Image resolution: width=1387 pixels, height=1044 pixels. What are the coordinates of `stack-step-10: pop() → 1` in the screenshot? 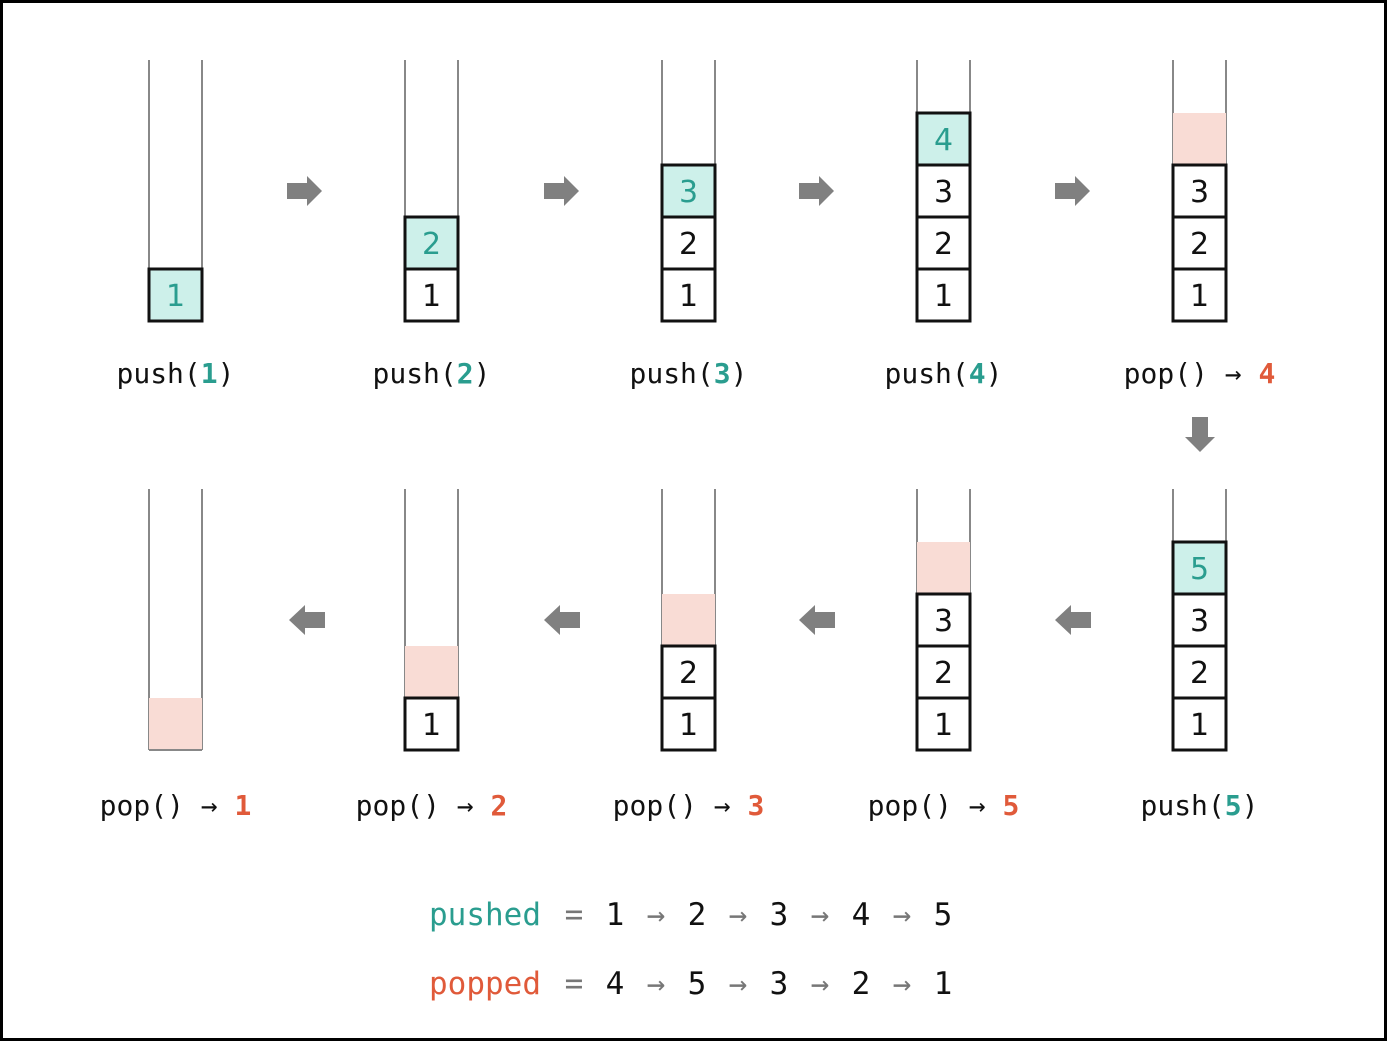 It's located at (176, 655).